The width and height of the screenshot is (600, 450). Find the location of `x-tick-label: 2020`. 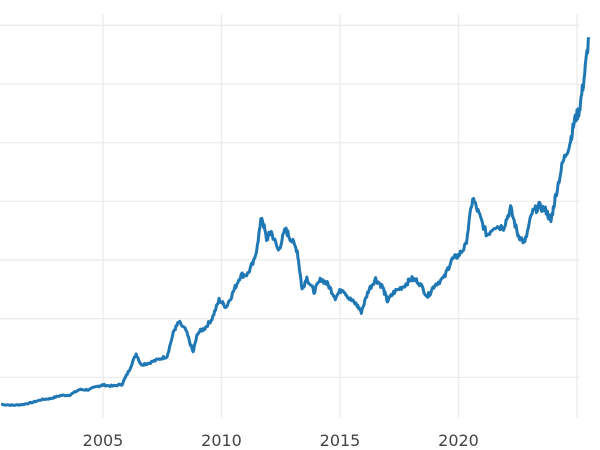

x-tick-label: 2020 is located at coordinates (458, 440).